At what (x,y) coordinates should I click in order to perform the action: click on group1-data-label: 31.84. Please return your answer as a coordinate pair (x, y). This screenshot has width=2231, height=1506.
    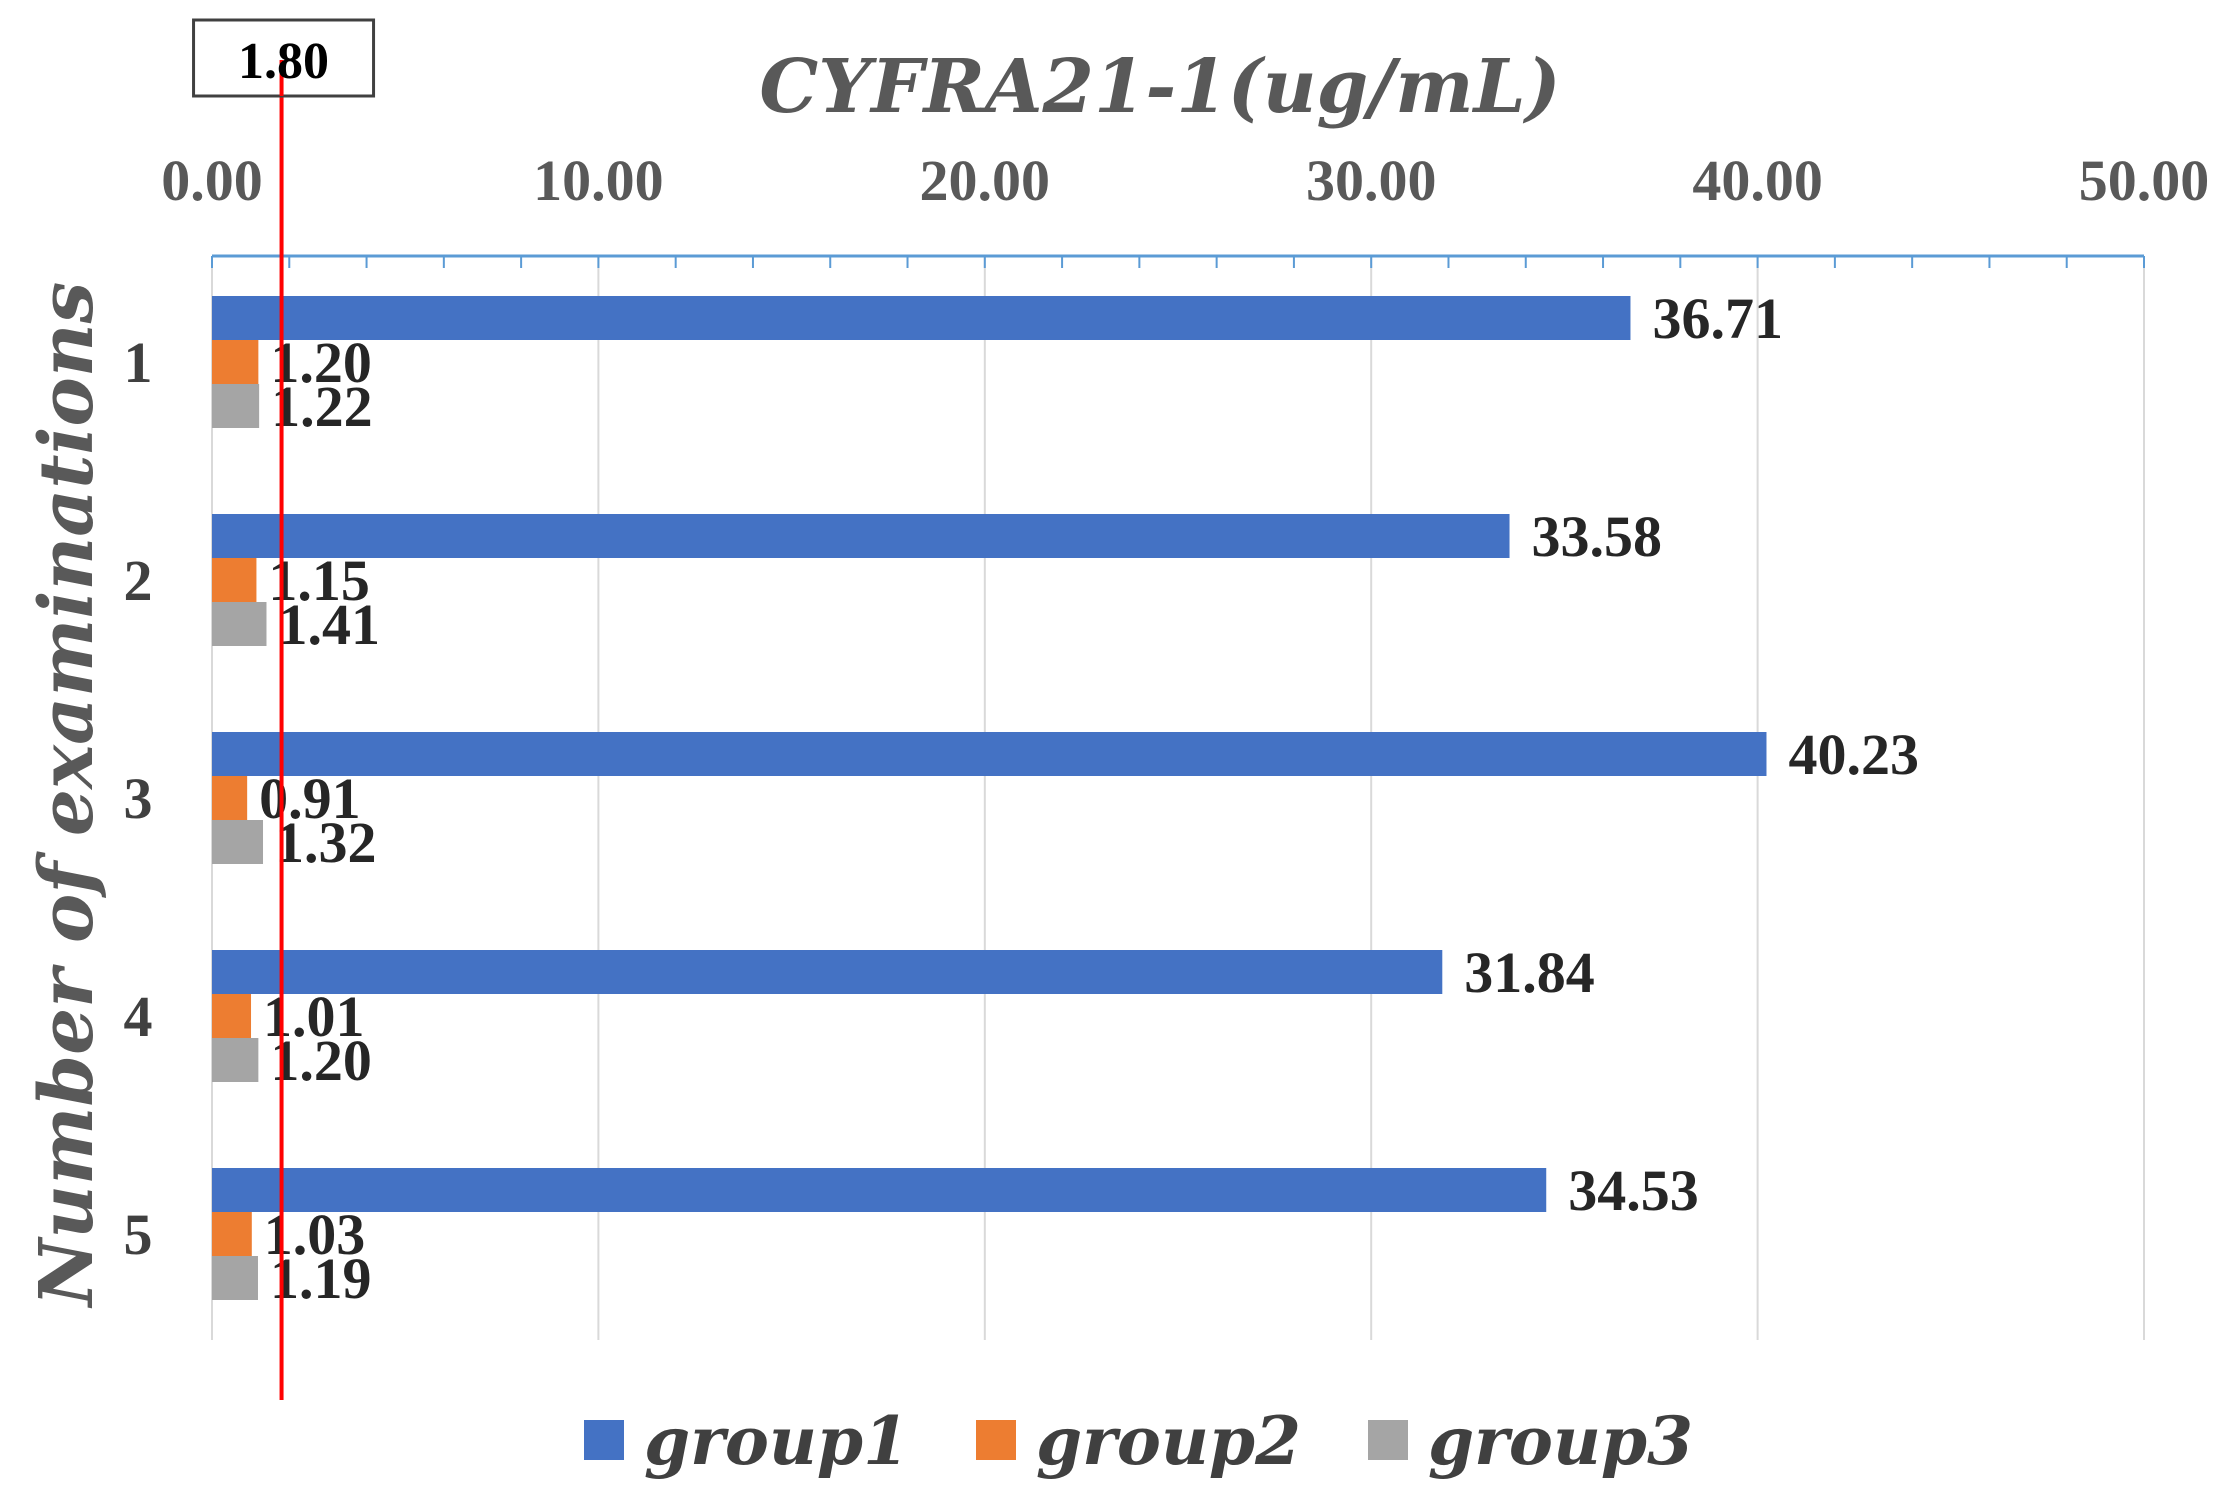
    Looking at the image, I should click on (1529, 972).